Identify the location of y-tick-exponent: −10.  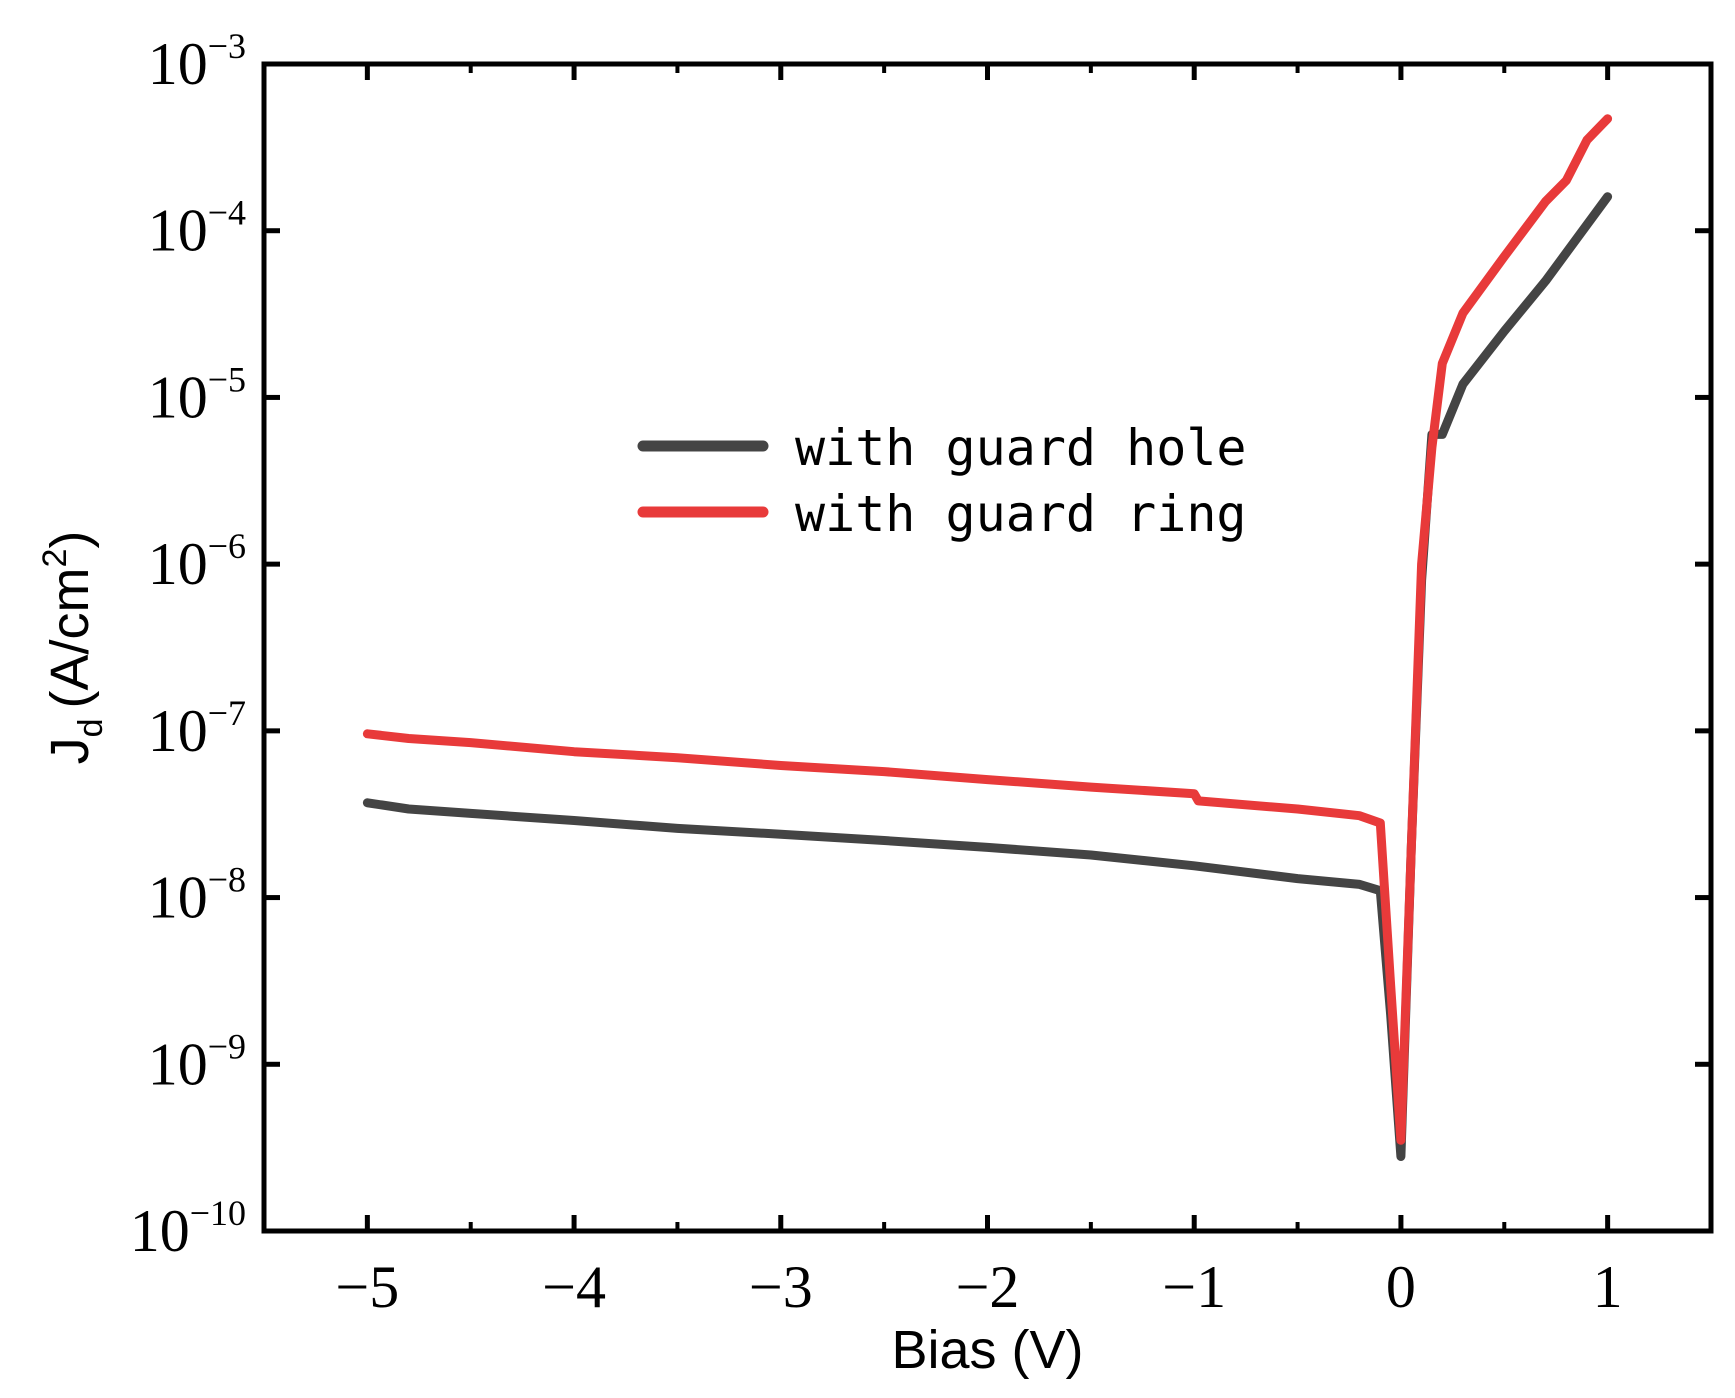
(218, 1213).